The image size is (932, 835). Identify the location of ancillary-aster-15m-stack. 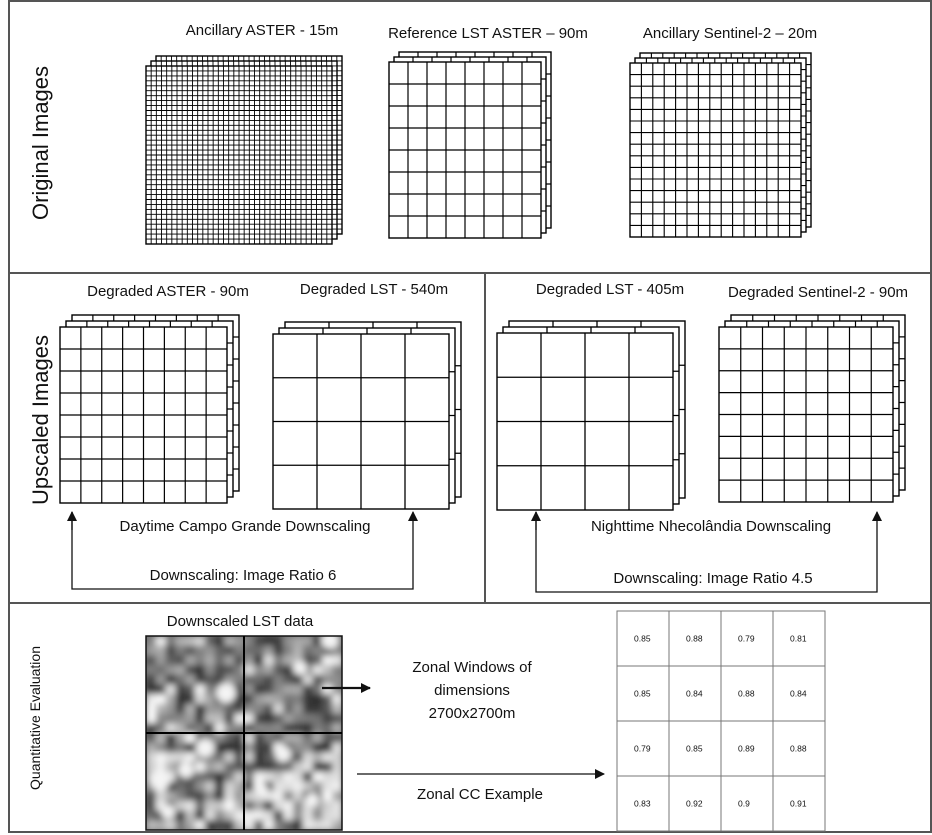
(244, 150).